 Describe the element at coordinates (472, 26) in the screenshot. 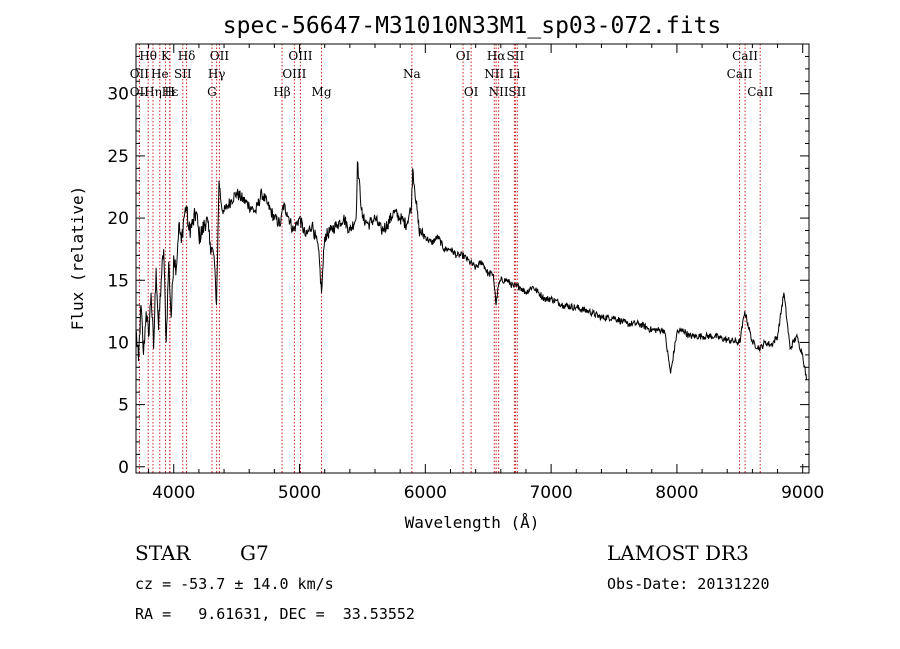

I see `chart-title: spec-56647-M31010N33M1_sp03-072.fits` at that location.